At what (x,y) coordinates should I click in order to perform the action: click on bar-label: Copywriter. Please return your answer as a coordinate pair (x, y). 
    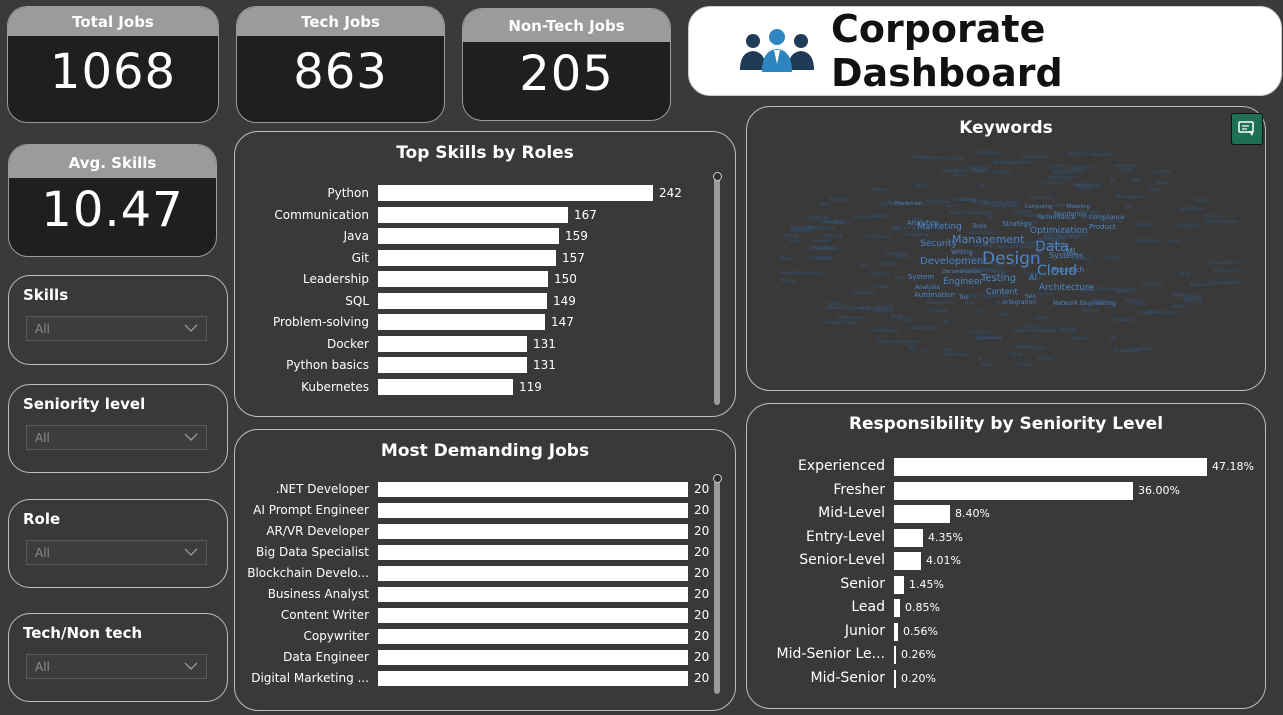
    Looking at the image, I should click on (336, 636).